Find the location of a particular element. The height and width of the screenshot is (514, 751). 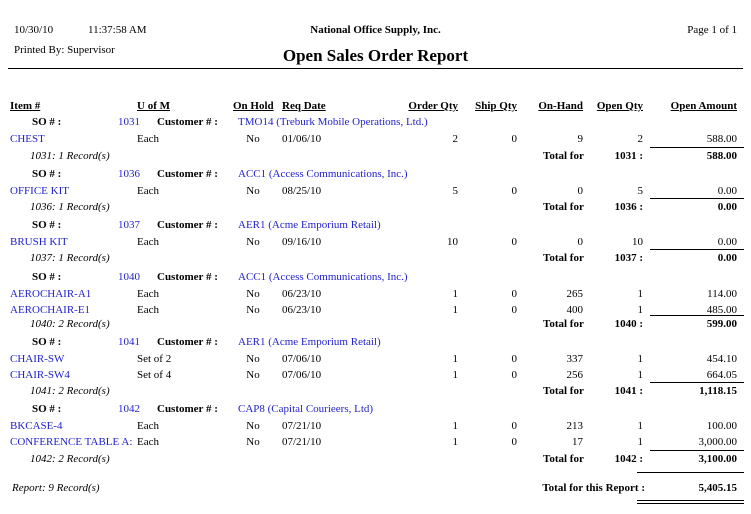

item-row: OFFICE KIT Each No 08/25/10 5 0 0 5 0.00 is located at coordinates (375, 192).